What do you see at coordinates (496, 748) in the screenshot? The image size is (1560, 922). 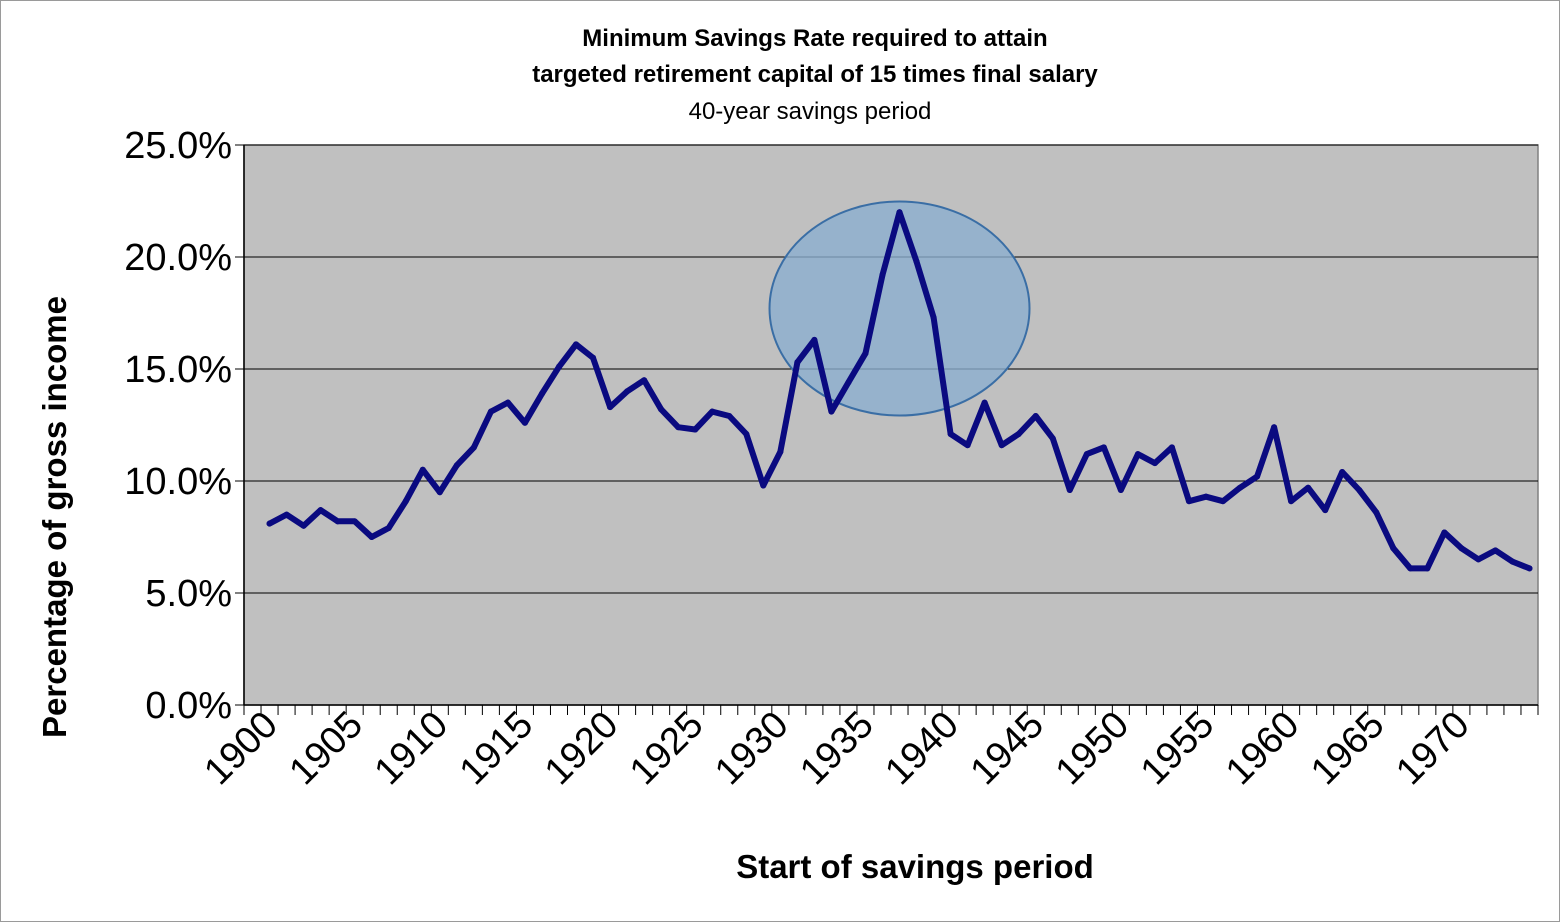 I see `x-tick-label: 1915` at bounding box center [496, 748].